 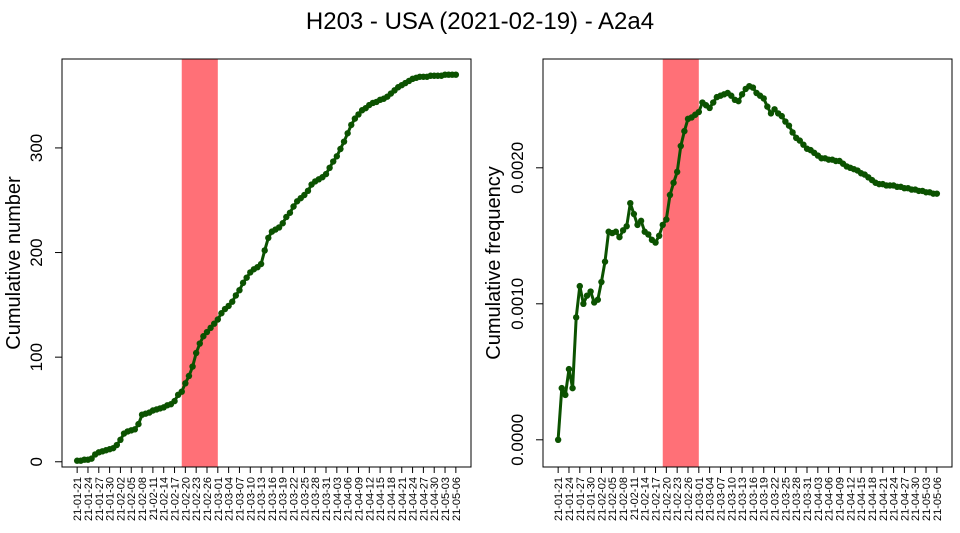 What do you see at coordinates (732, 499) in the screenshot?
I see `x-tick-label: 21-03-10` at bounding box center [732, 499].